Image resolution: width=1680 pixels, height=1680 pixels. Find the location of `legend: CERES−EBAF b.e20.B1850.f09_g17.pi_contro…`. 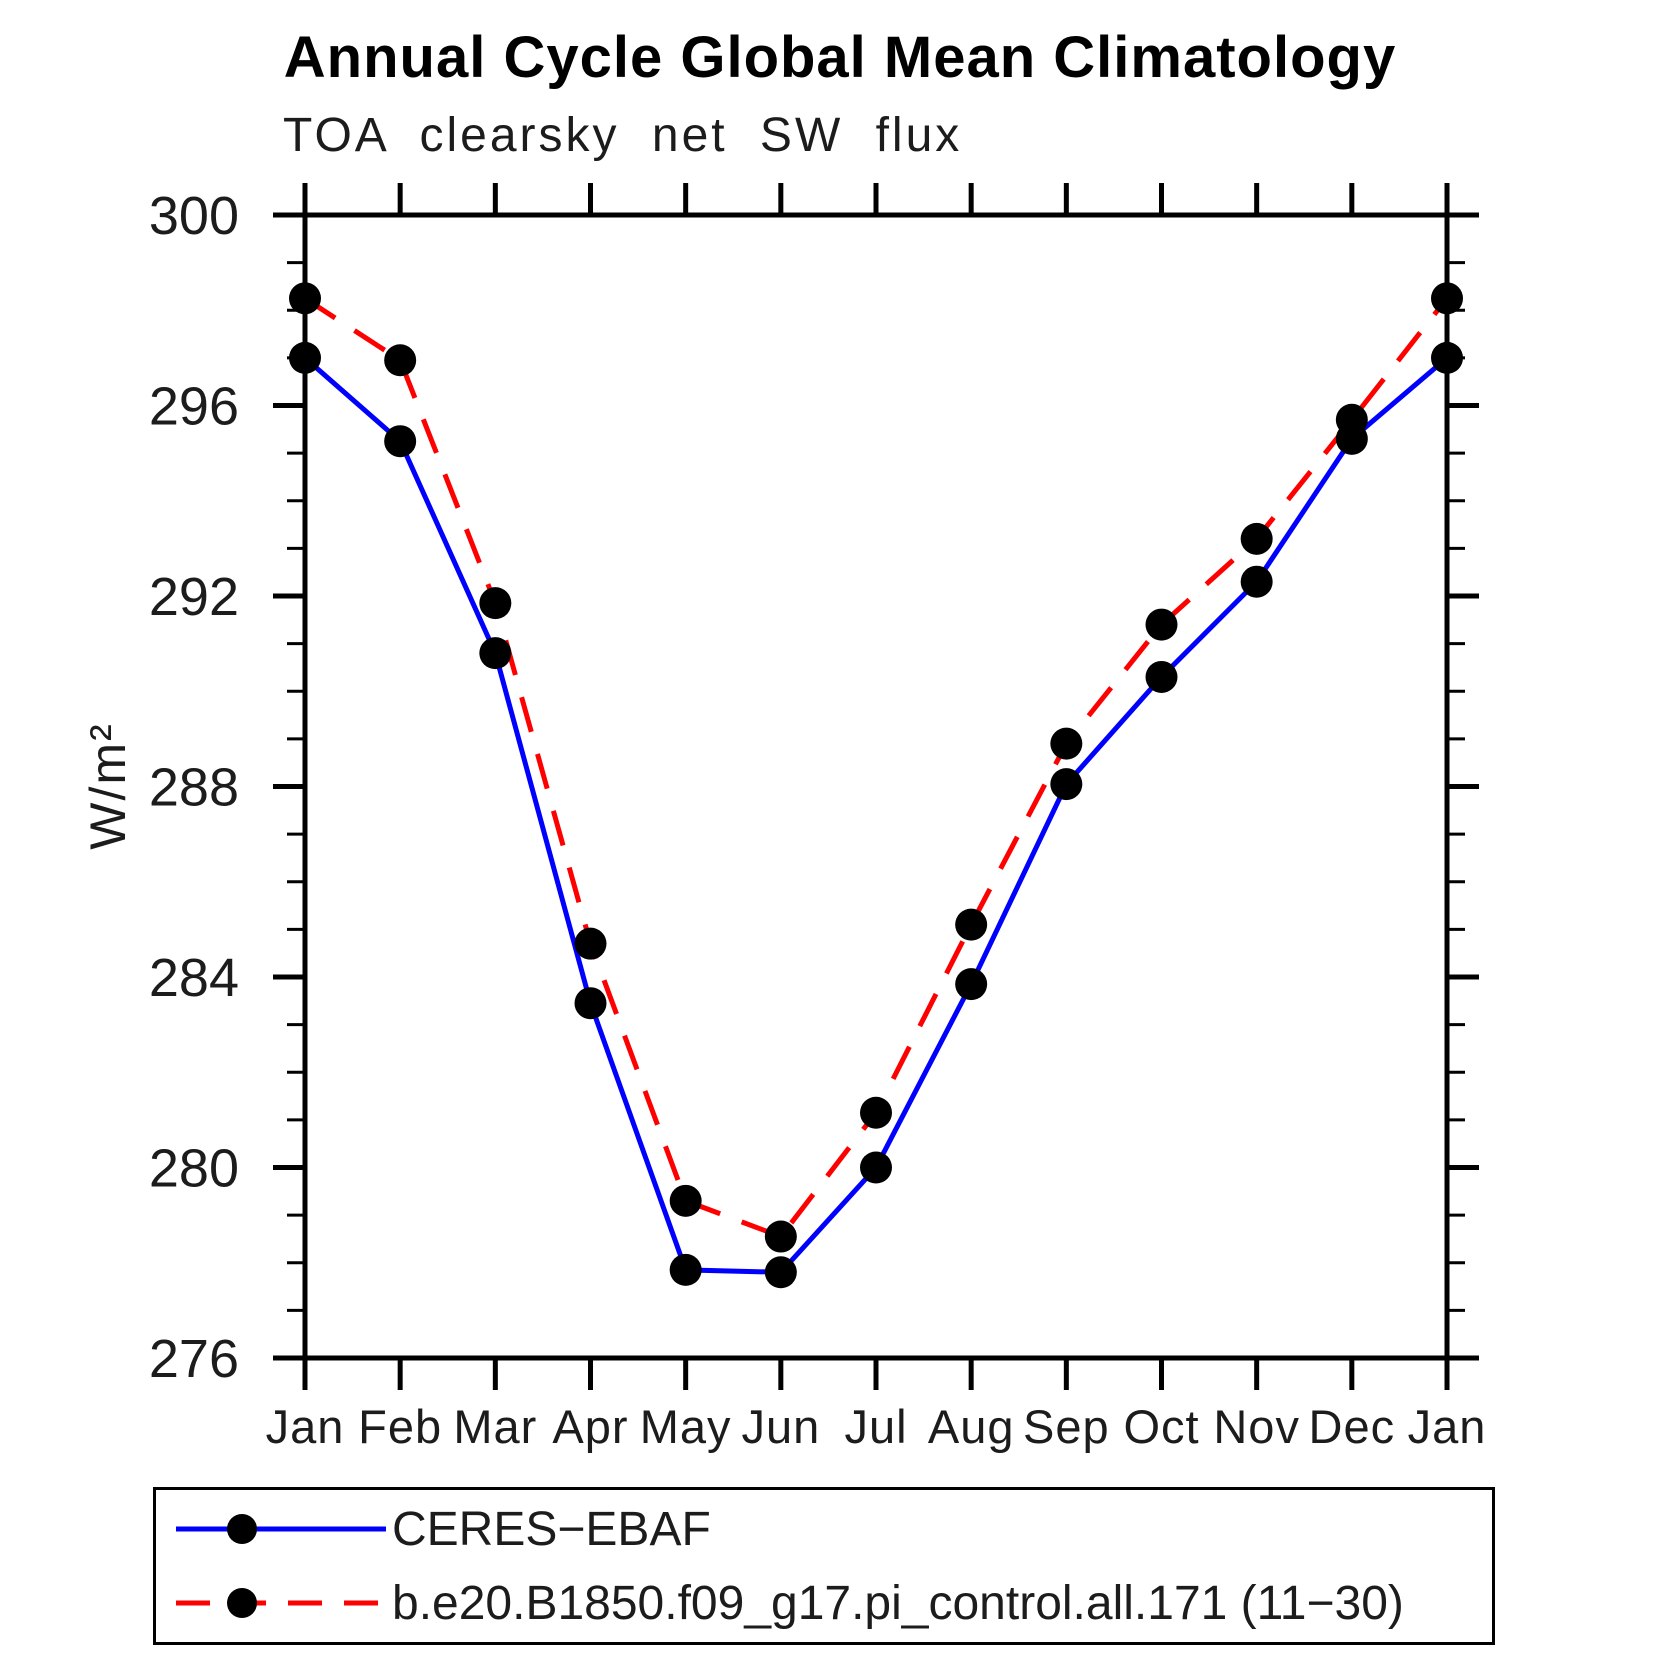

legend: CERES−EBAF b.e20.B1850.f09_g17.pi_contro… is located at coordinates (824, 1566).